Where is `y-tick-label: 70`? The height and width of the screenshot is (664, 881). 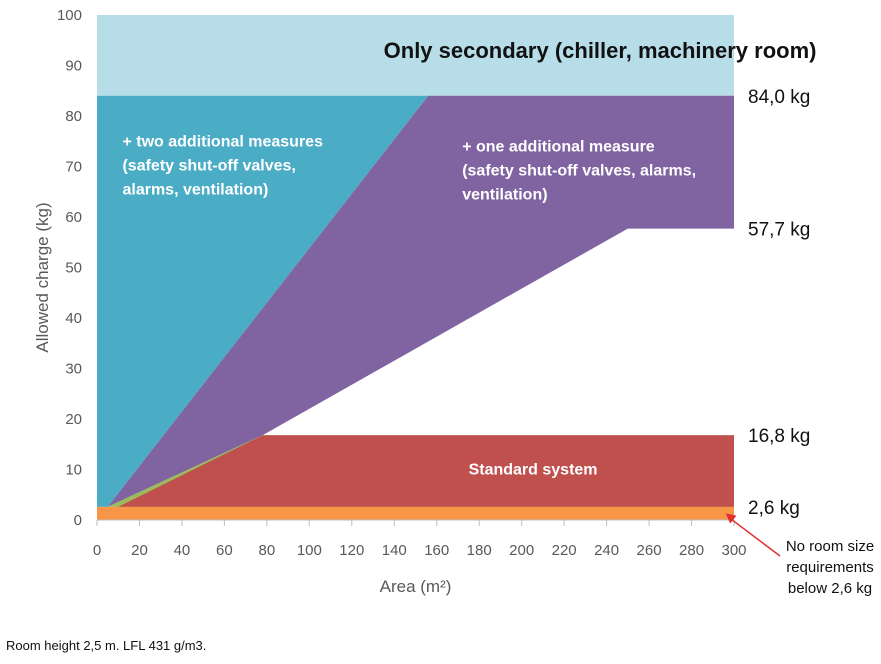 y-tick-label: 70 is located at coordinates (73, 167).